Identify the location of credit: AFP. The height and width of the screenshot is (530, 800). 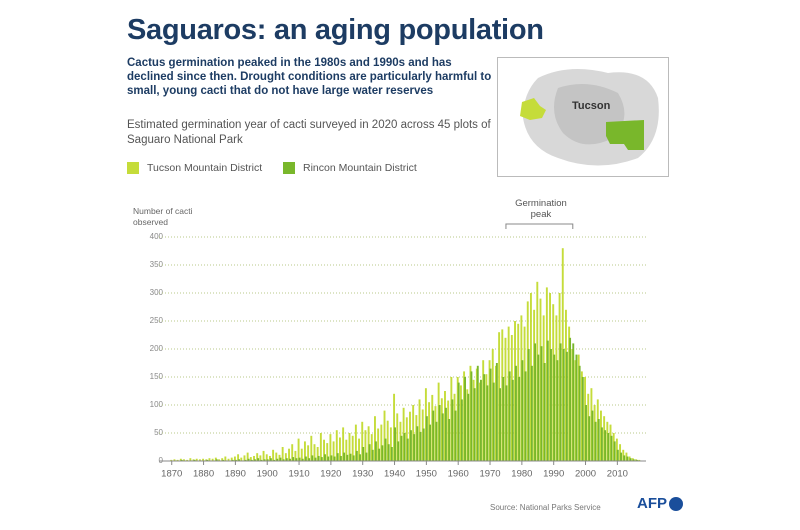
(660, 503).